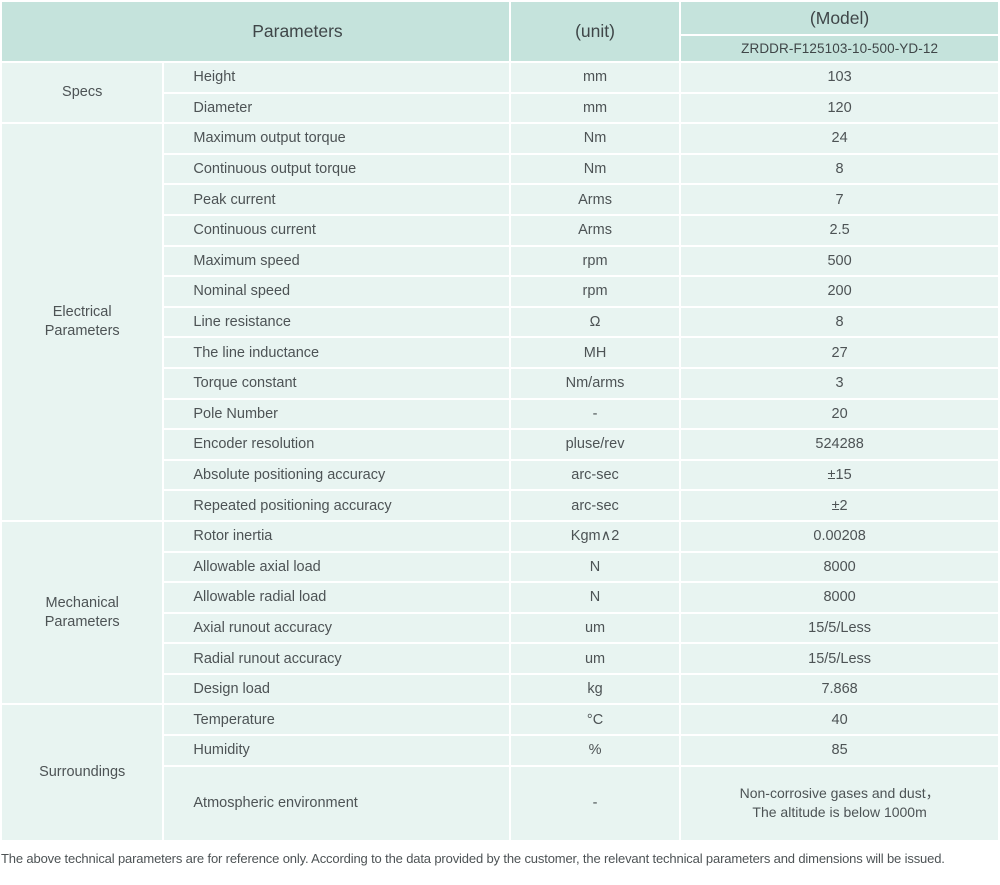 Image resolution: width=1000 pixels, height=885 pixels. What do you see at coordinates (336, 475) in the screenshot?
I see `param-name-cell: Absolute positioning accuracy` at bounding box center [336, 475].